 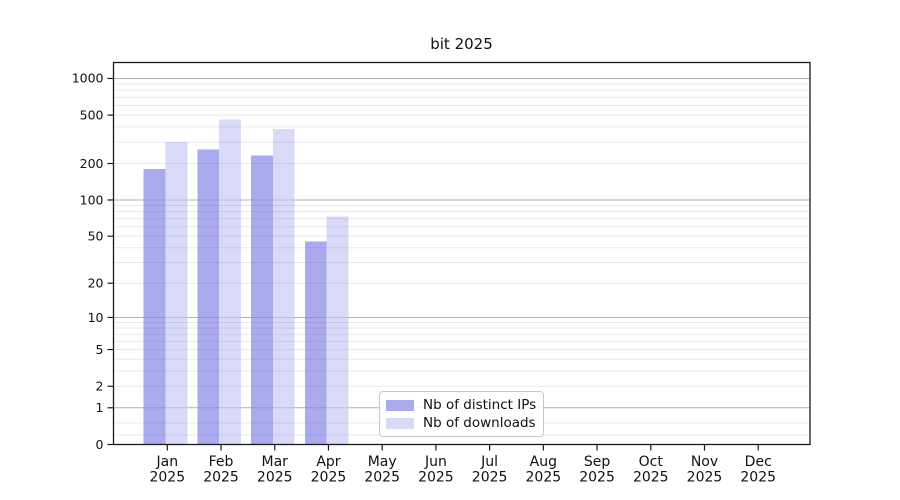 I want to click on y-tick-label: 200, so click(x=92, y=163).